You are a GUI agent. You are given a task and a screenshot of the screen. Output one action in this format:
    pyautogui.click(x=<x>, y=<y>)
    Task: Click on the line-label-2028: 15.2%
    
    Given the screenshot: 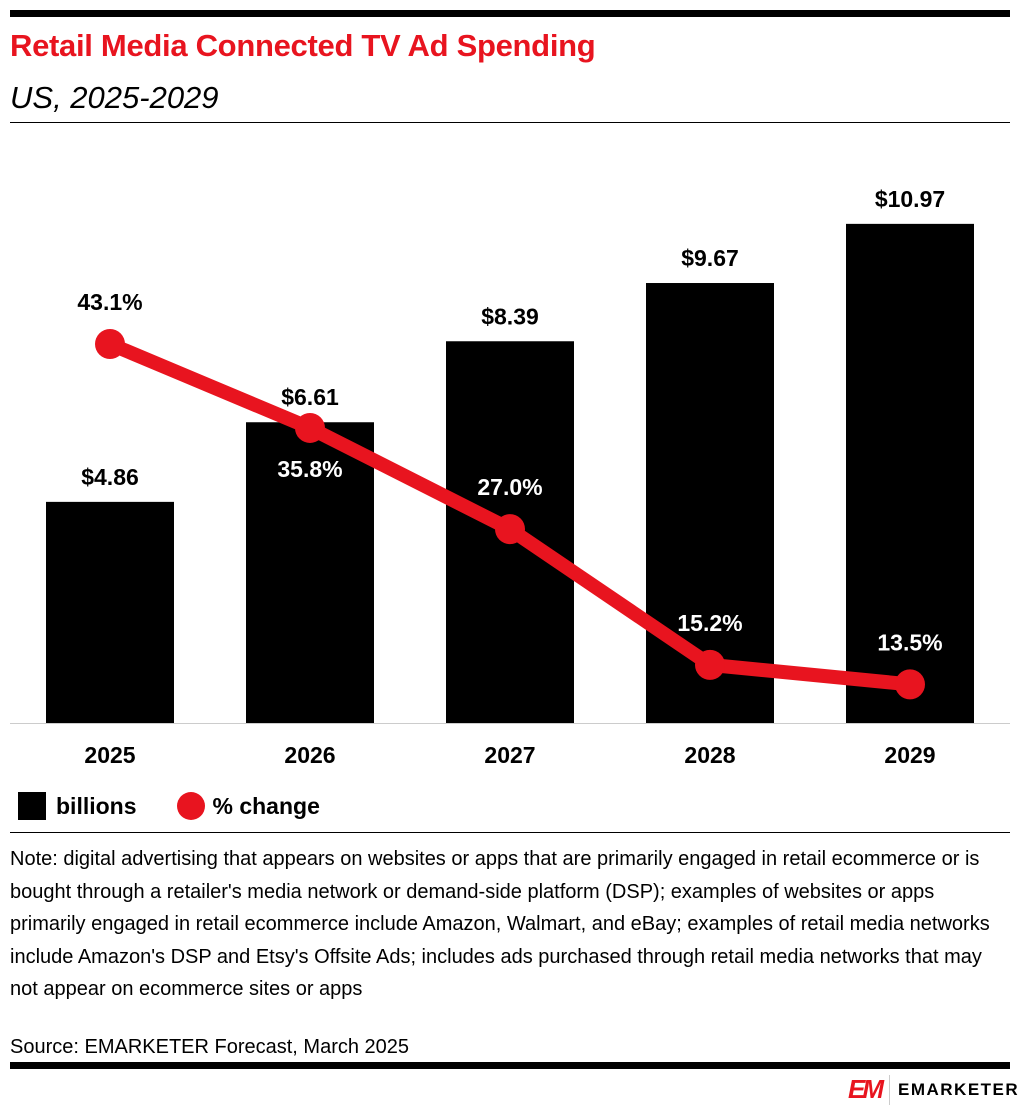 What is the action you would take?
    pyautogui.click(x=709, y=623)
    